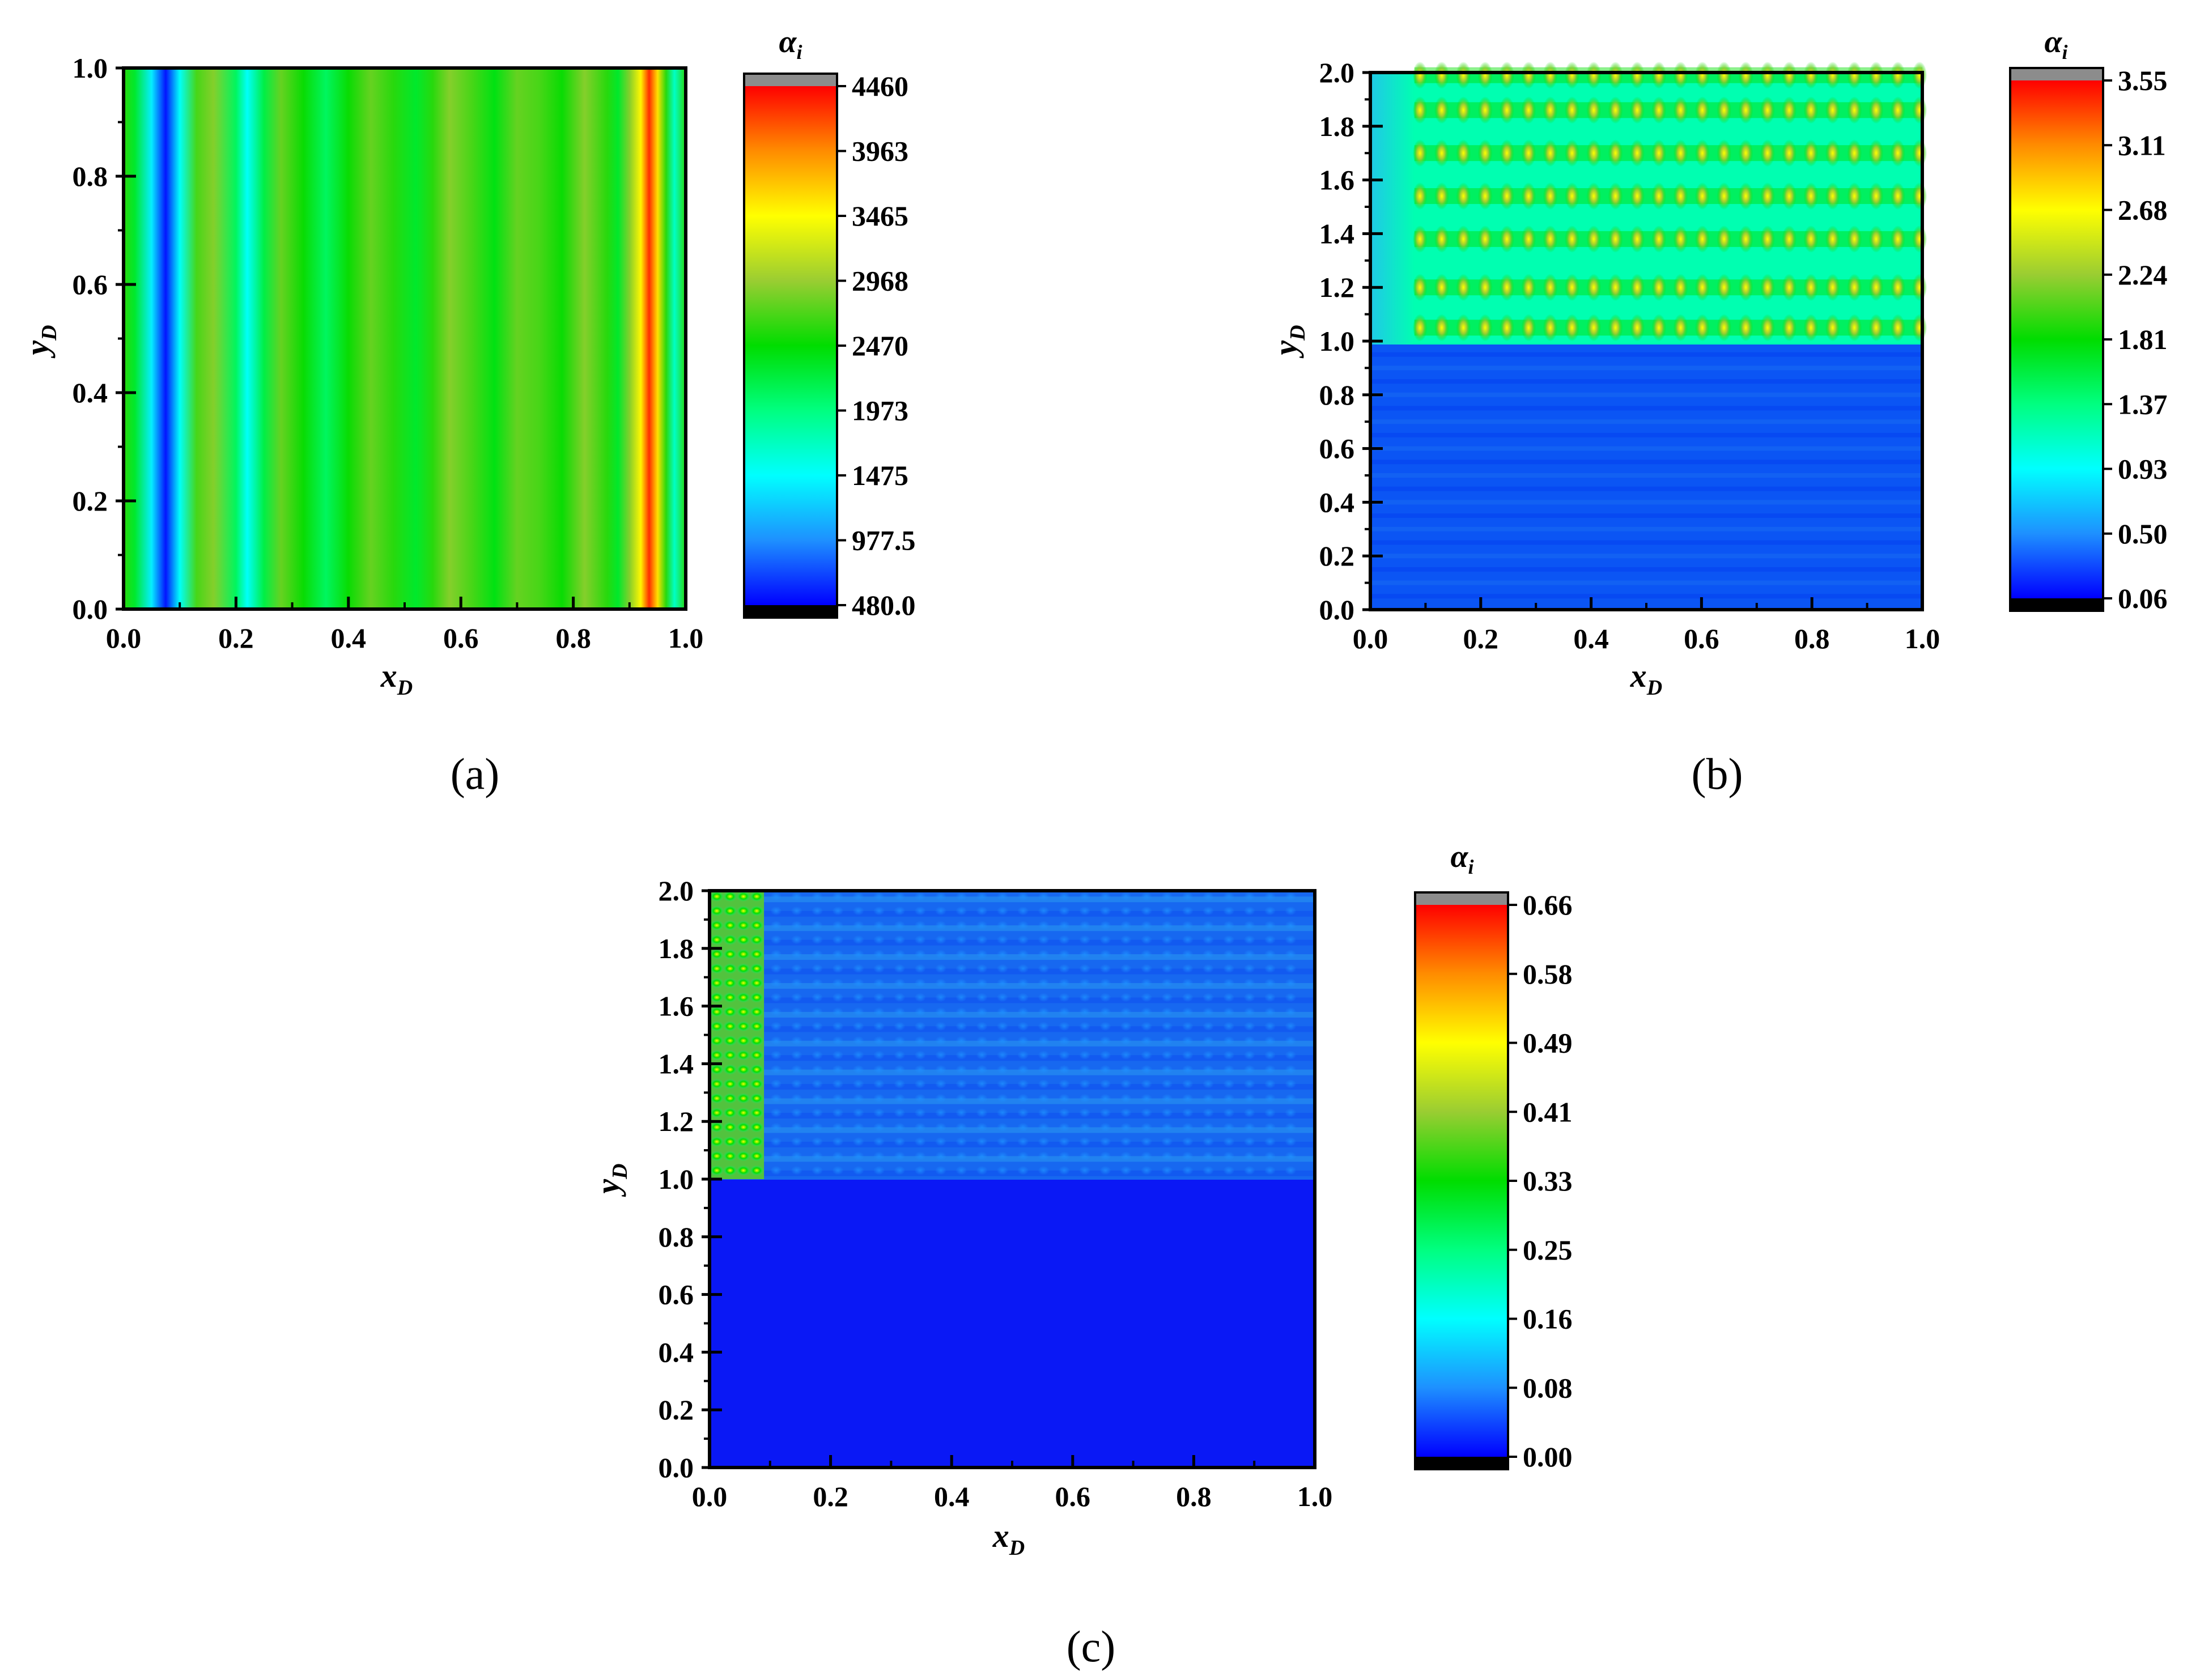  I want to click on colorbar-title-a: αi, so click(790, 44).